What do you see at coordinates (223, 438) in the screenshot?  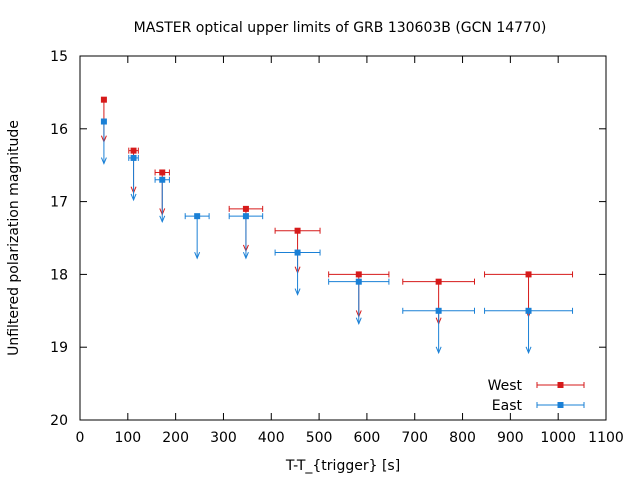 I see `x-tick-label: 300` at bounding box center [223, 438].